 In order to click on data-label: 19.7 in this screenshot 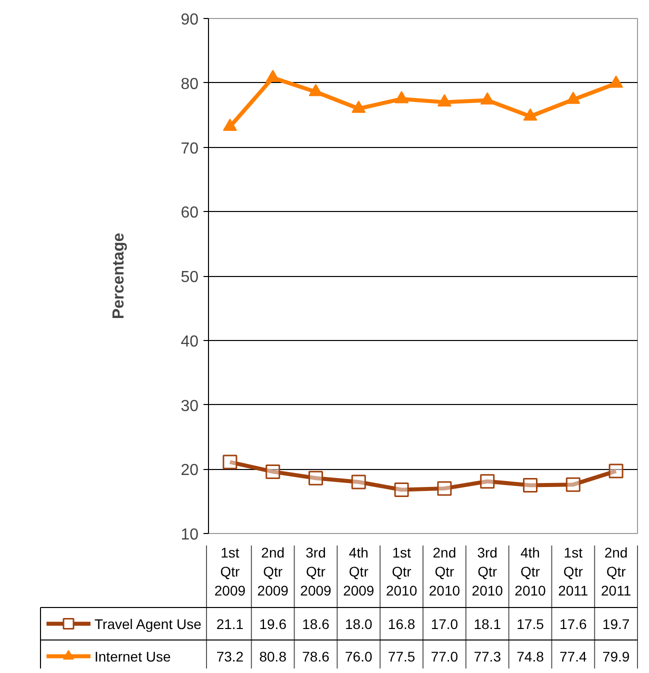, I will do `click(616, 624)`.